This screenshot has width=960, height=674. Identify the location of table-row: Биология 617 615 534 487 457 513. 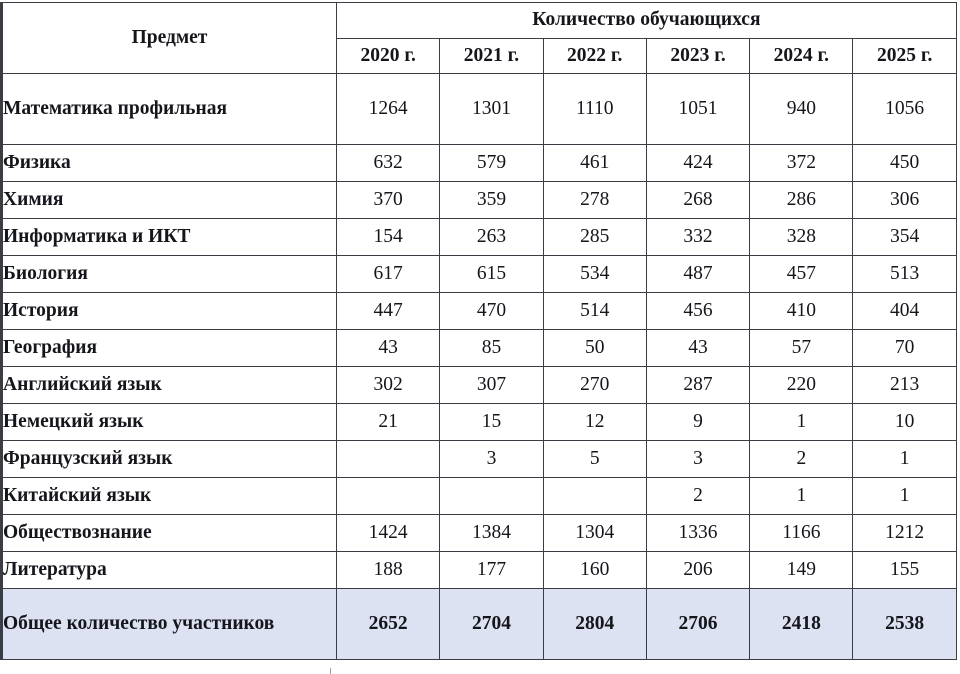
(479, 274).